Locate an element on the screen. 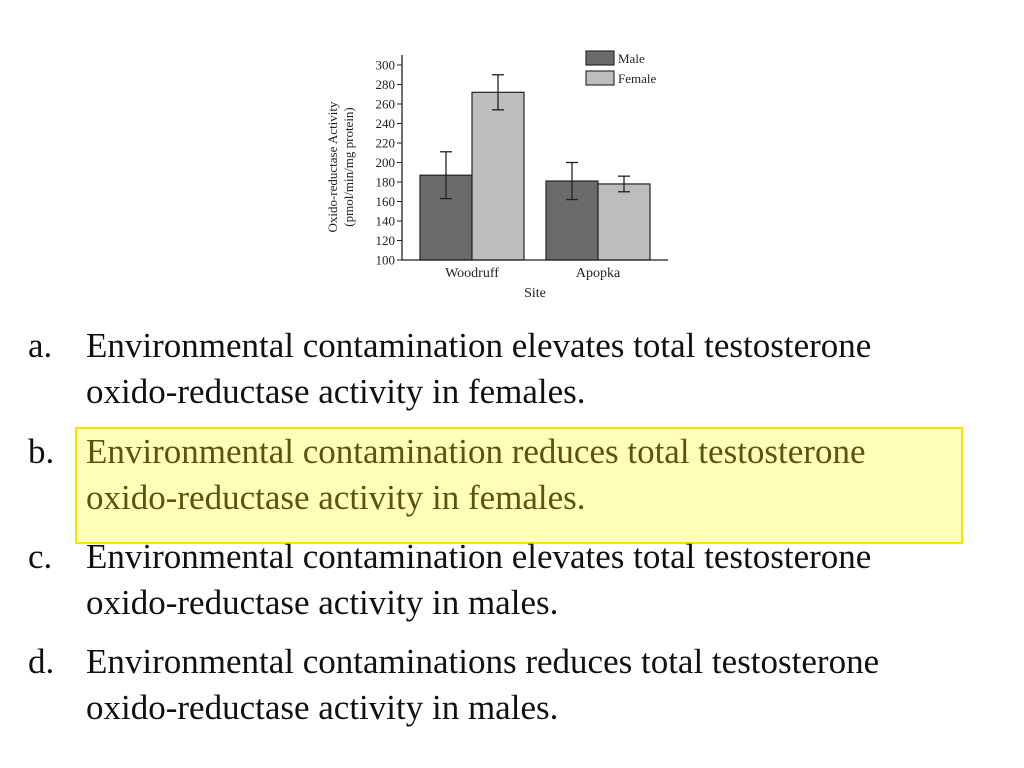  y-tick-label: 240 is located at coordinates (386, 123).